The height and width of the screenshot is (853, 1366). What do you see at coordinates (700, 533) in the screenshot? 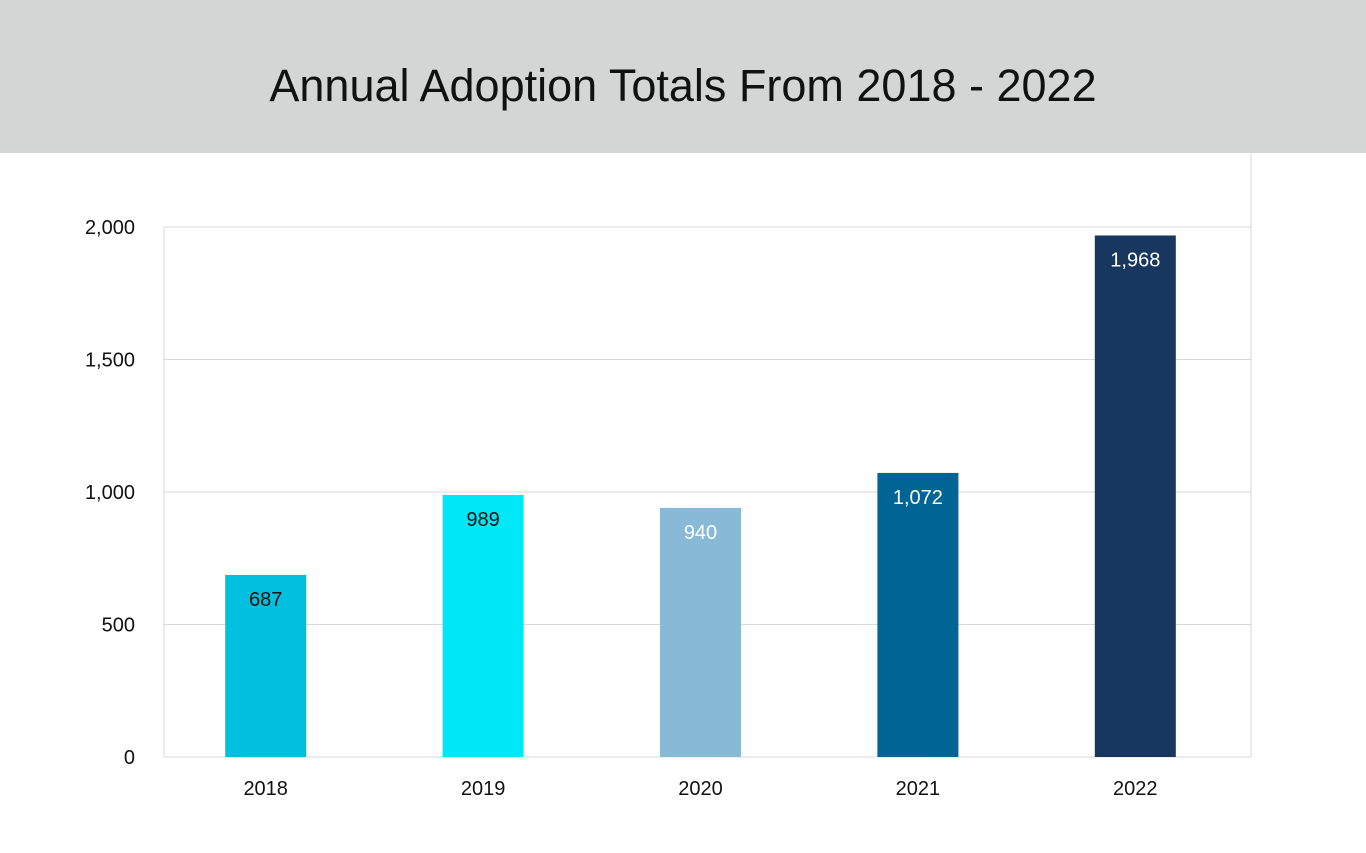
I see `data-label: 940` at bounding box center [700, 533].